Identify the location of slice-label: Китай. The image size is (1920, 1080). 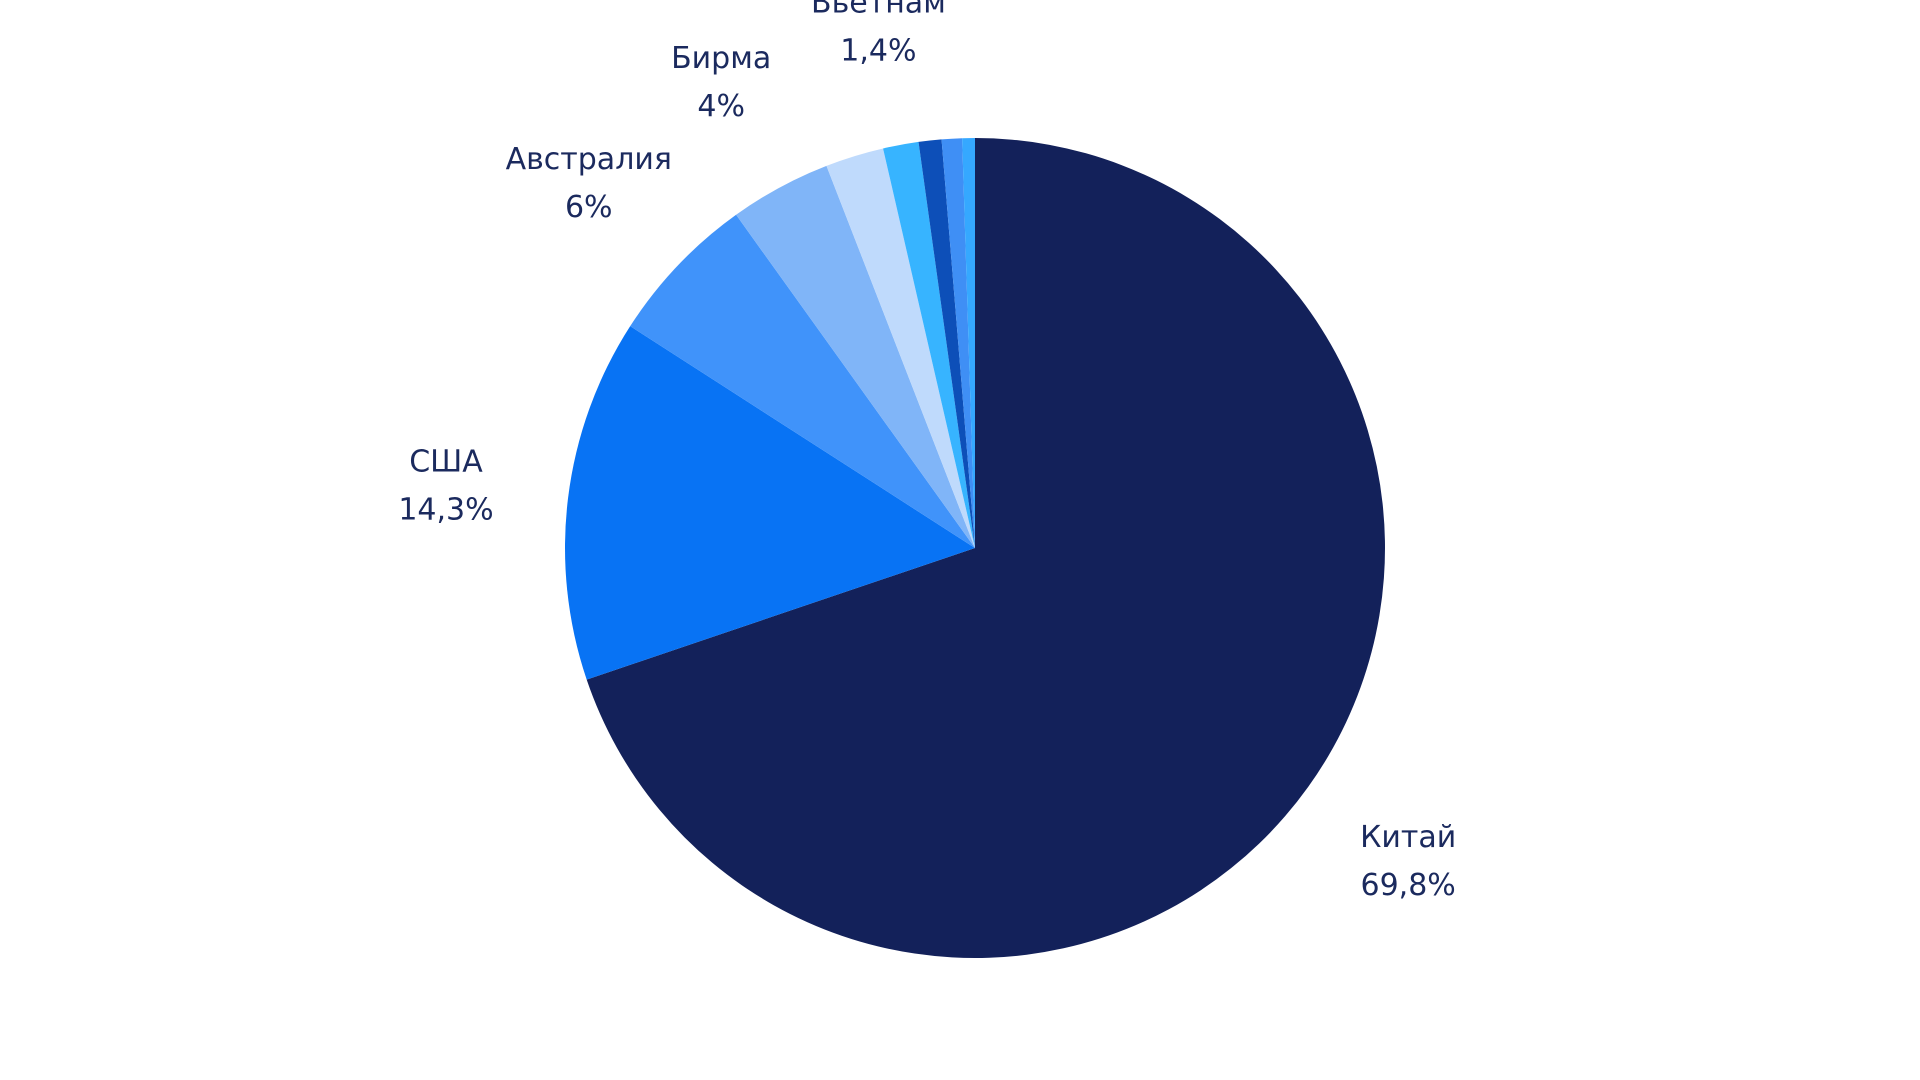
(1408, 837).